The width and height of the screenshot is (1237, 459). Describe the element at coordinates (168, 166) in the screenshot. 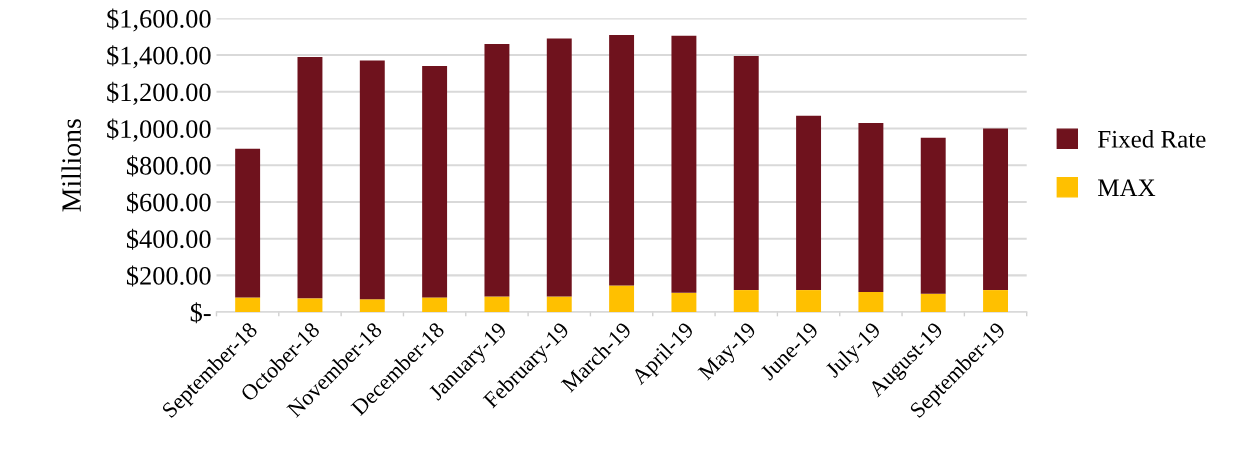

I see `y-tick-label: $800.00` at that location.